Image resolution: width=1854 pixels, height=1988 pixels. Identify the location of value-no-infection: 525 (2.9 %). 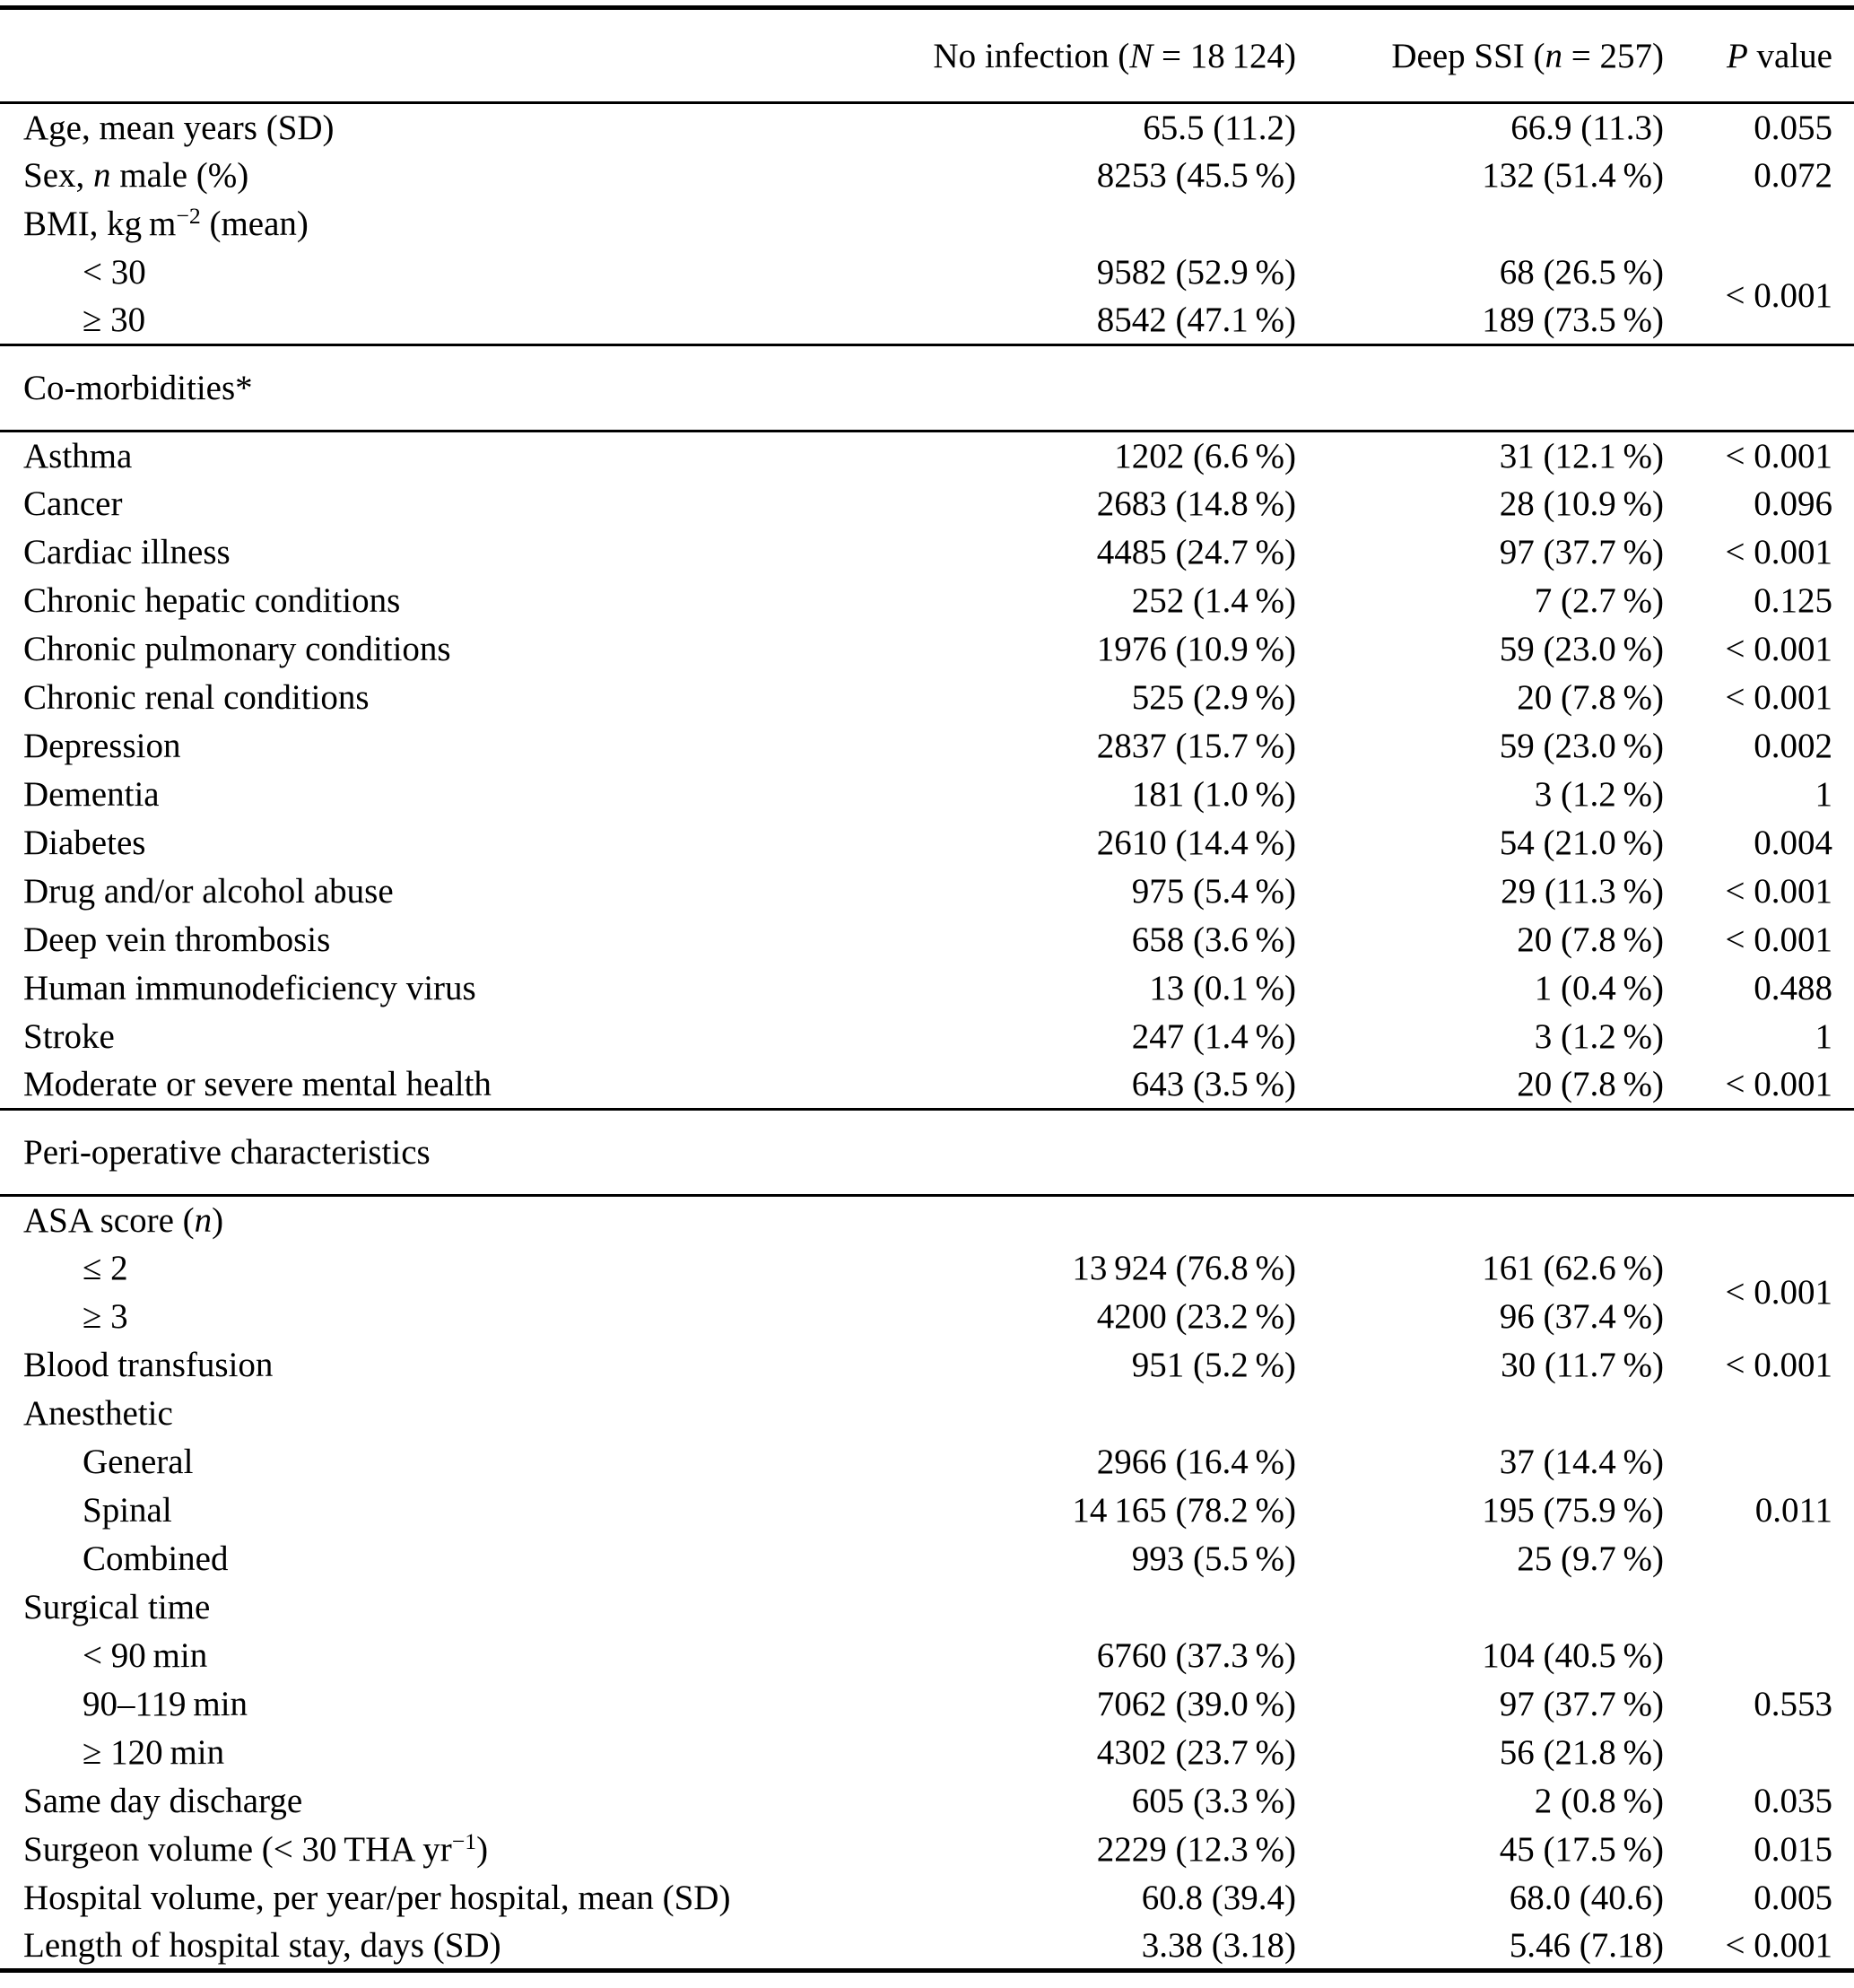
(1213, 697).